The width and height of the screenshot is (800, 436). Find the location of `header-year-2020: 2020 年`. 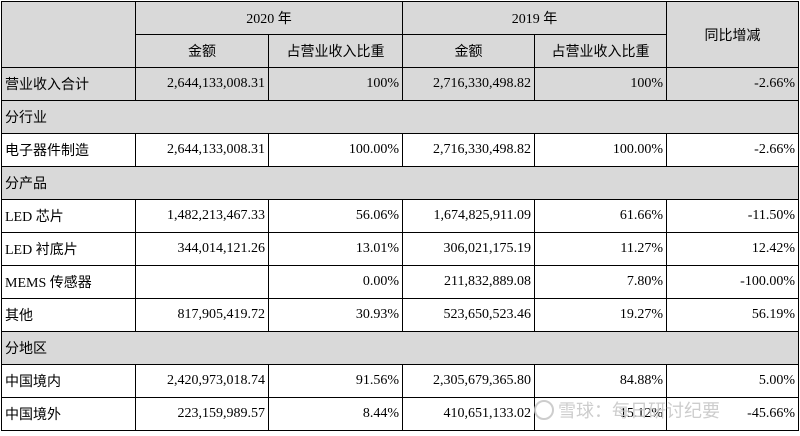

header-year-2020: 2020 年 is located at coordinates (269, 18).